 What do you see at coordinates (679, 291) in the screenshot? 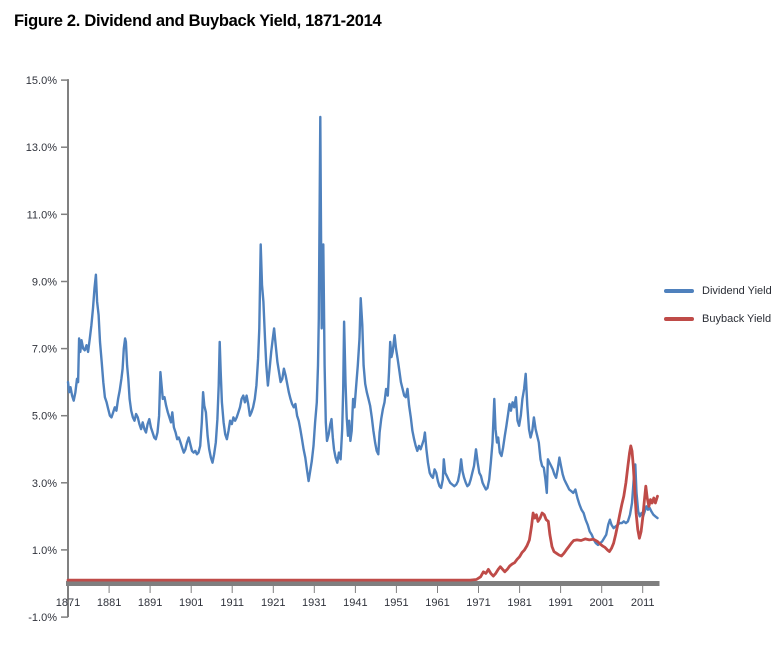
I see `dividend-yield-line-swatch` at bounding box center [679, 291].